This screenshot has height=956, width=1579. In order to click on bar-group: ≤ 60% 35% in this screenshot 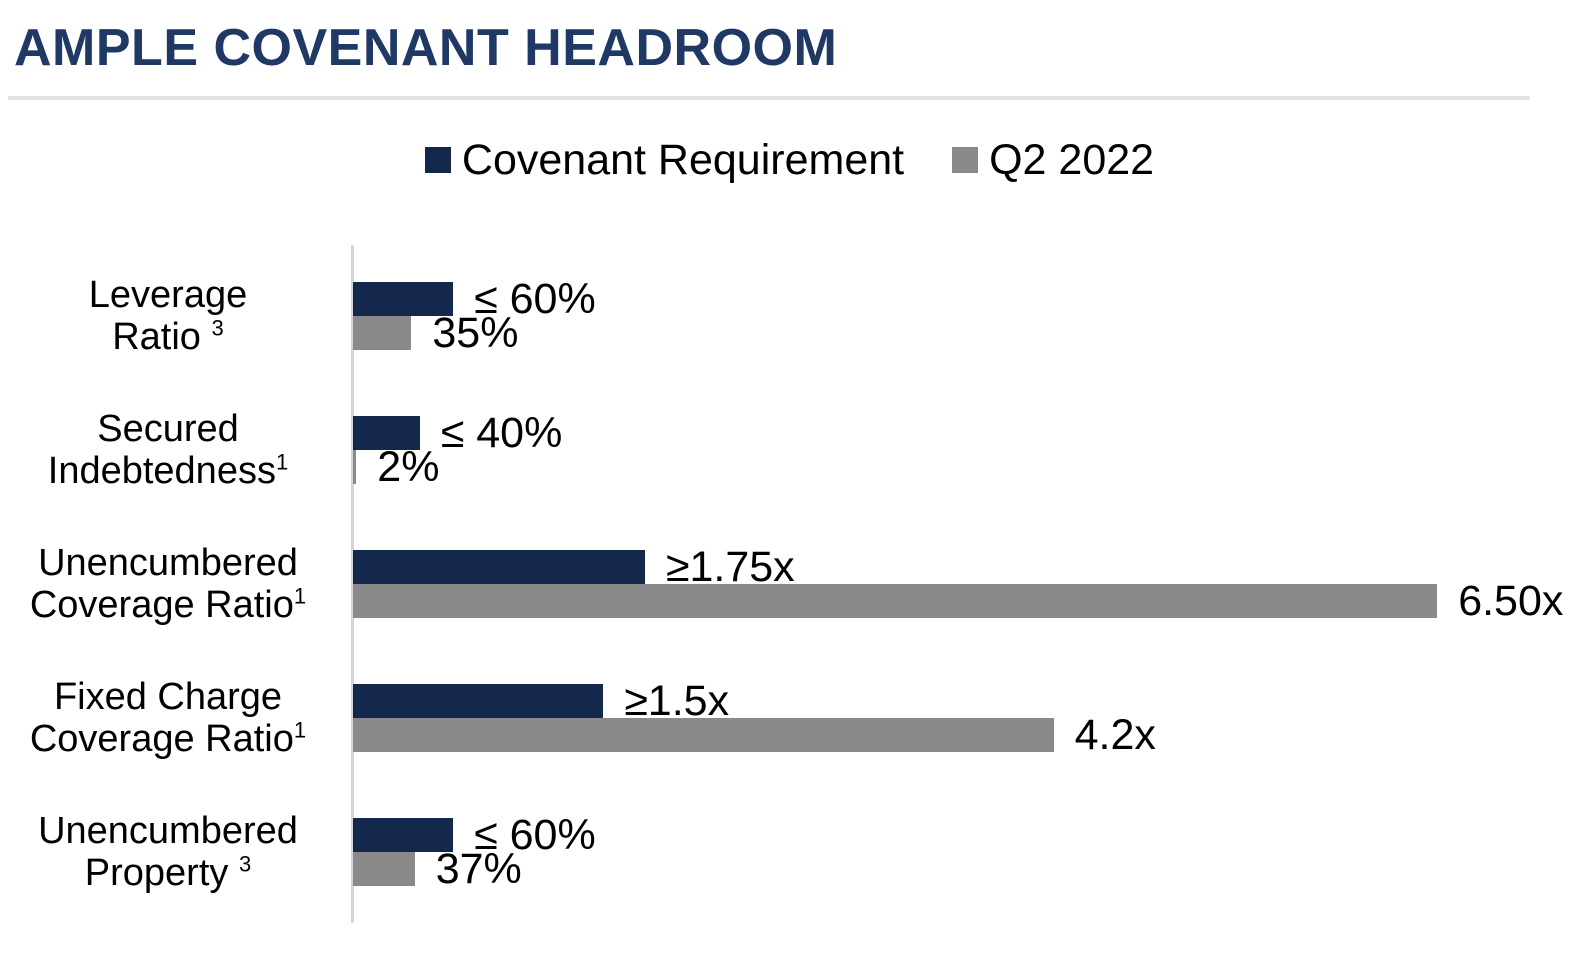, I will do `click(966, 316)`.